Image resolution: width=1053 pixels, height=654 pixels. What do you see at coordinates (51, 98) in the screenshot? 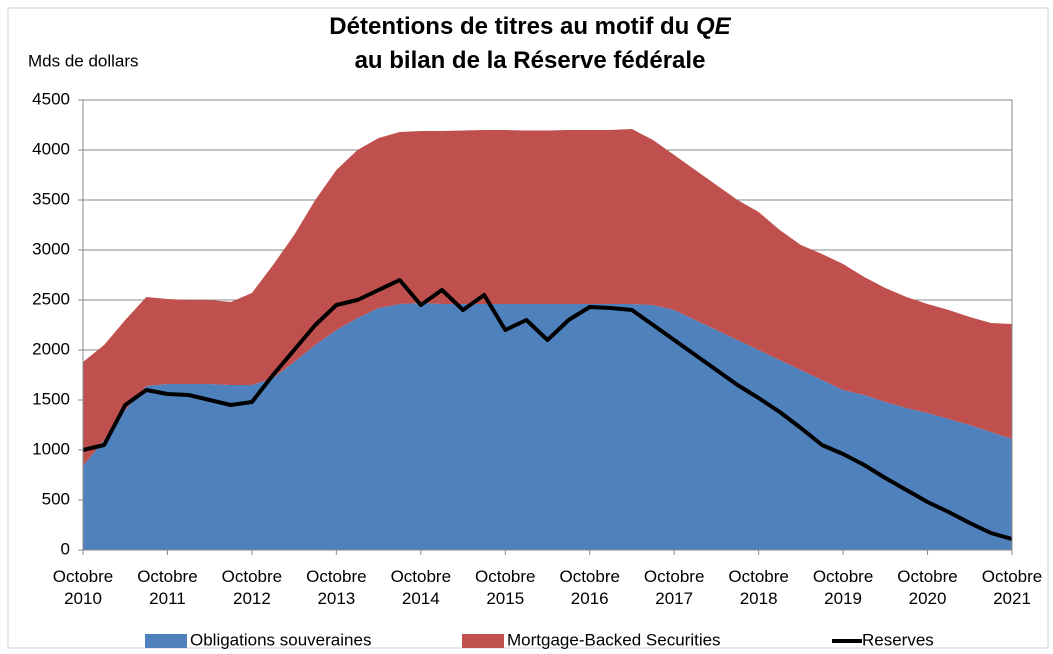
I see `y-tick-label: 4500` at bounding box center [51, 98].